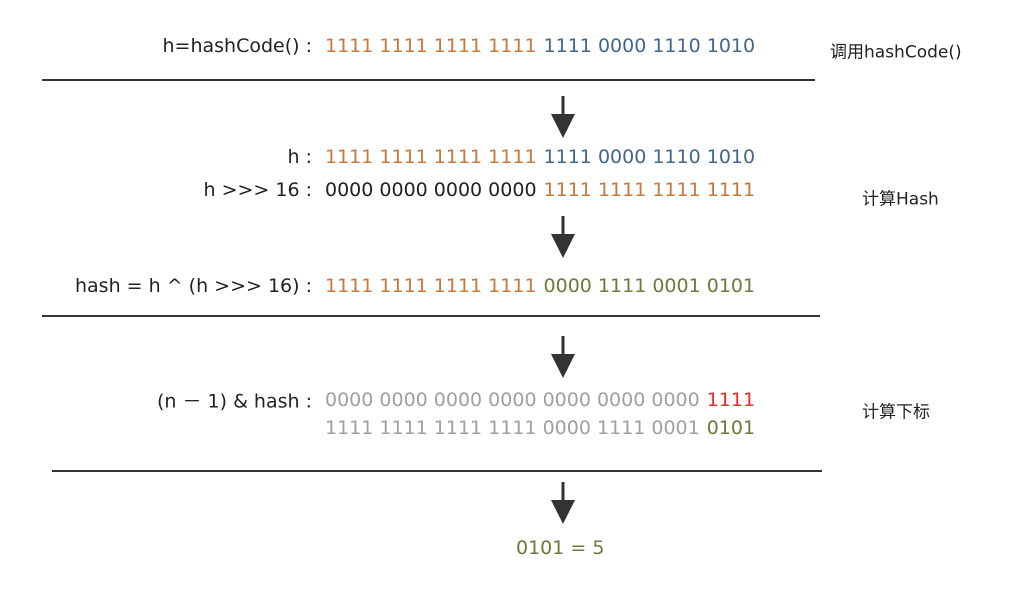 This screenshot has height=592, width=1034. Describe the element at coordinates (258, 190) in the screenshot. I see `row-label: h >>> 16 :` at that location.